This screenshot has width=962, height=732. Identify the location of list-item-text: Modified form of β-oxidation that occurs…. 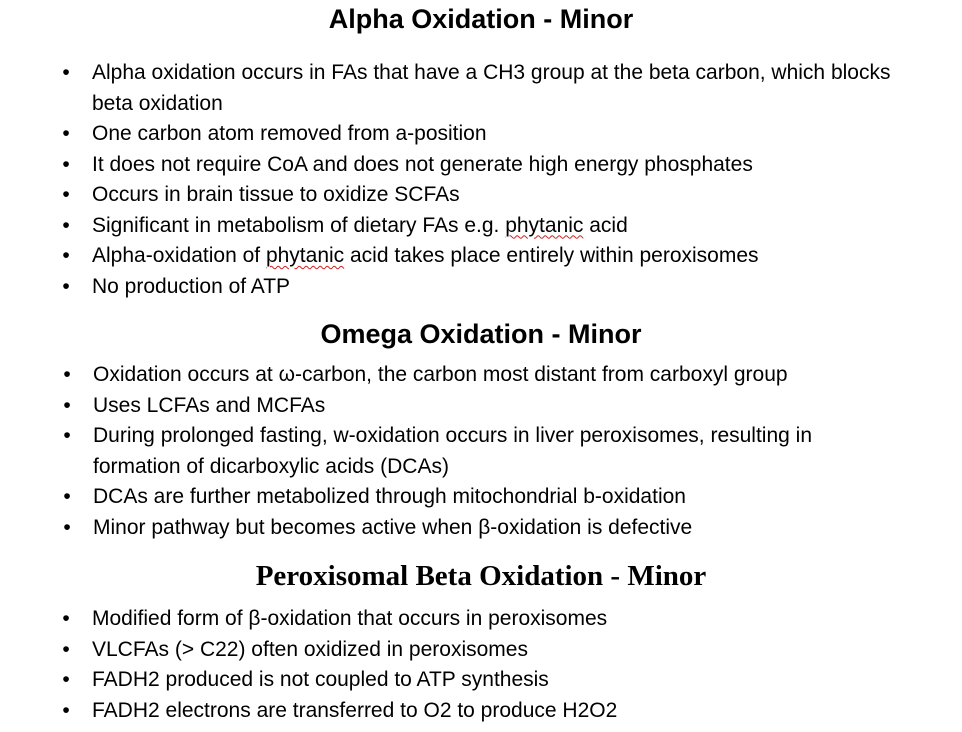
(350, 618).